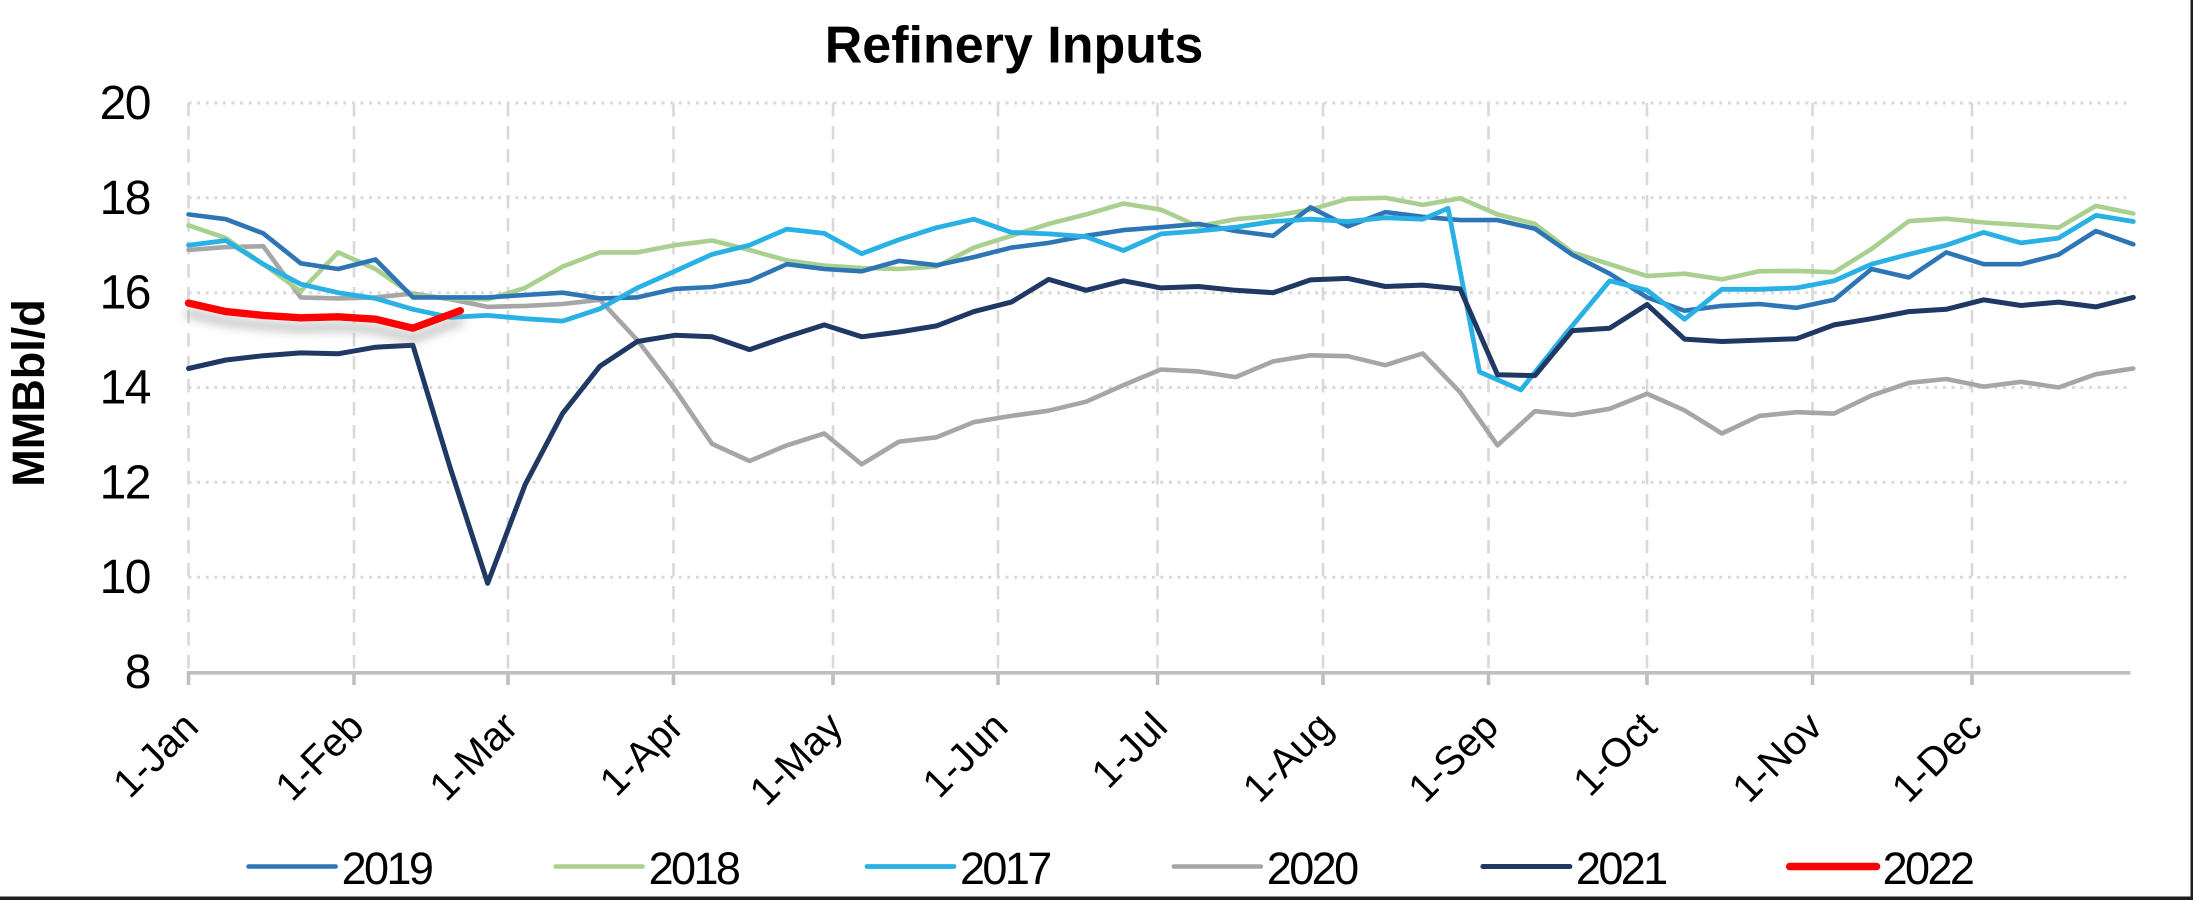 The height and width of the screenshot is (900, 2193). I want to click on svg-text: MMBbl/d, so click(28, 392).